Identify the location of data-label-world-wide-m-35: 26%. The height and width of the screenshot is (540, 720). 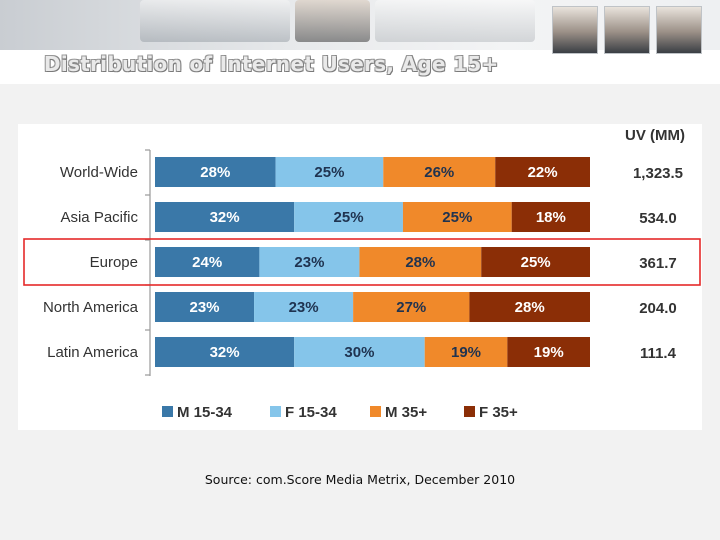
(439, 172).